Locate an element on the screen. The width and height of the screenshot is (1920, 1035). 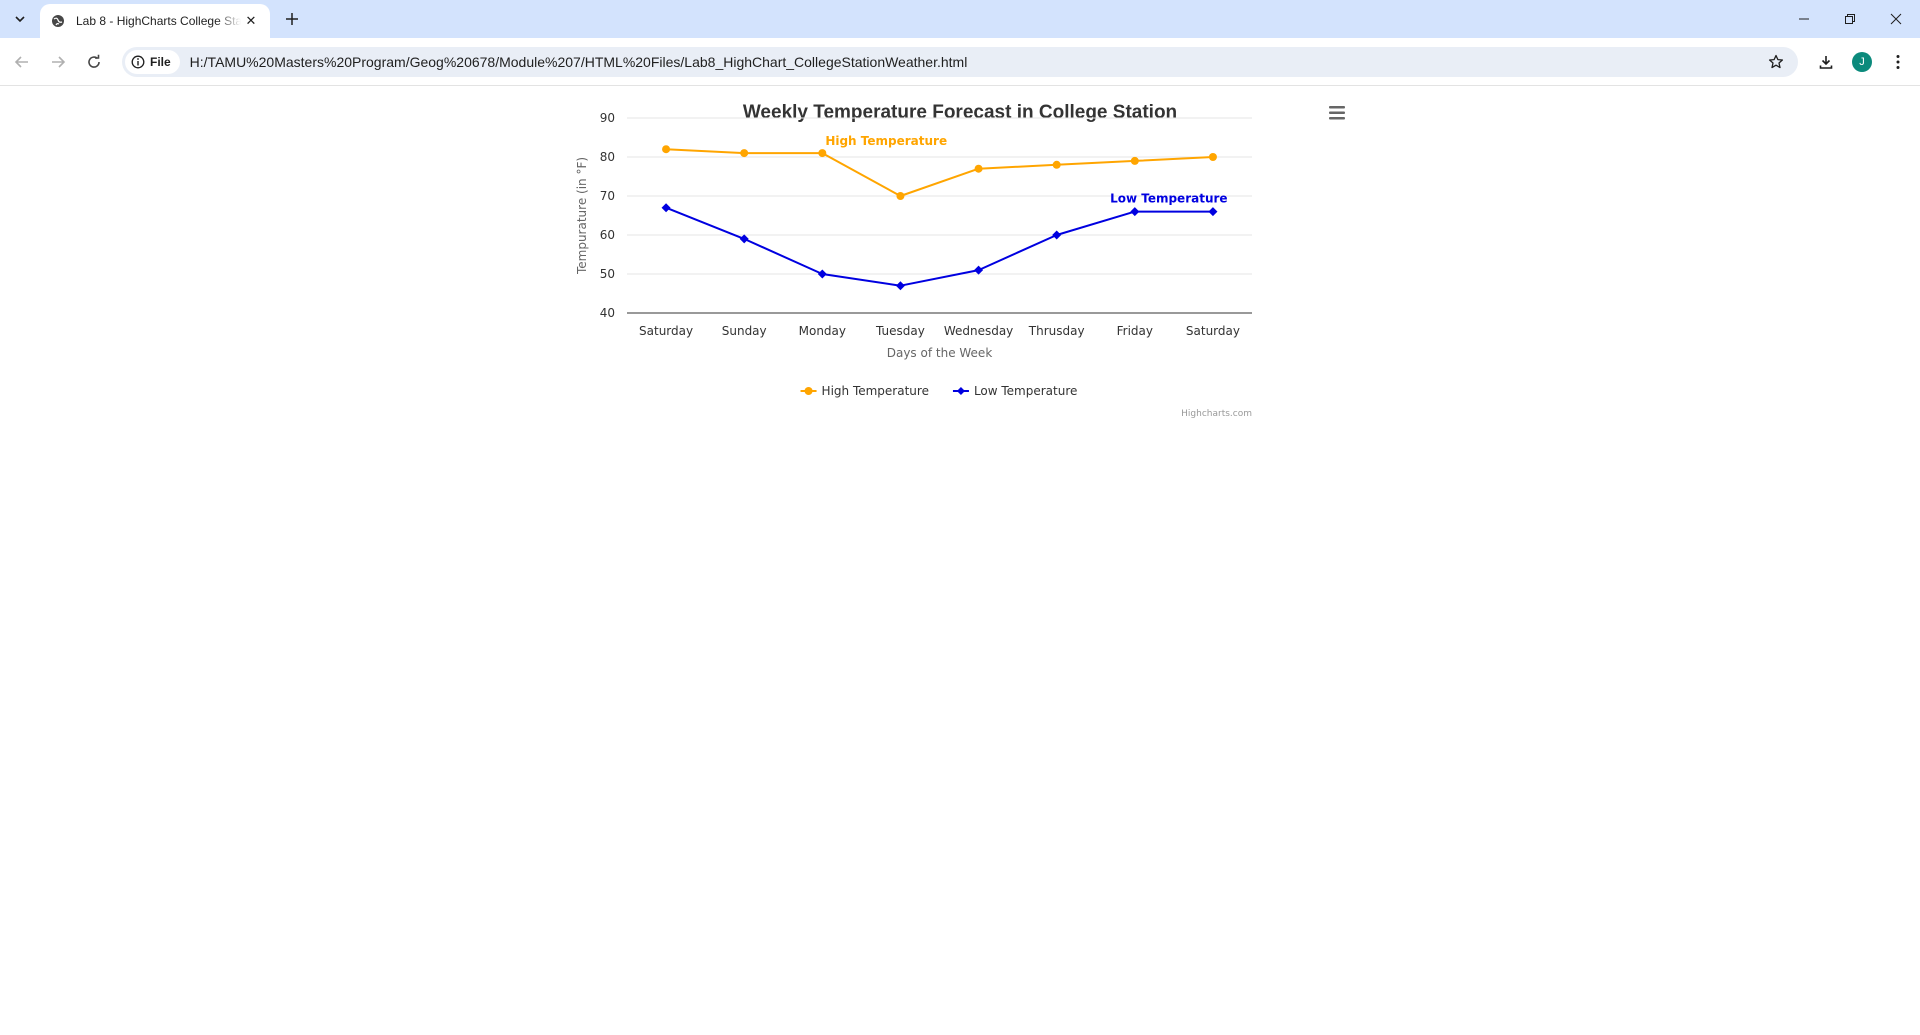
chart-context-menu-button is located at coordinates (1336, 114).